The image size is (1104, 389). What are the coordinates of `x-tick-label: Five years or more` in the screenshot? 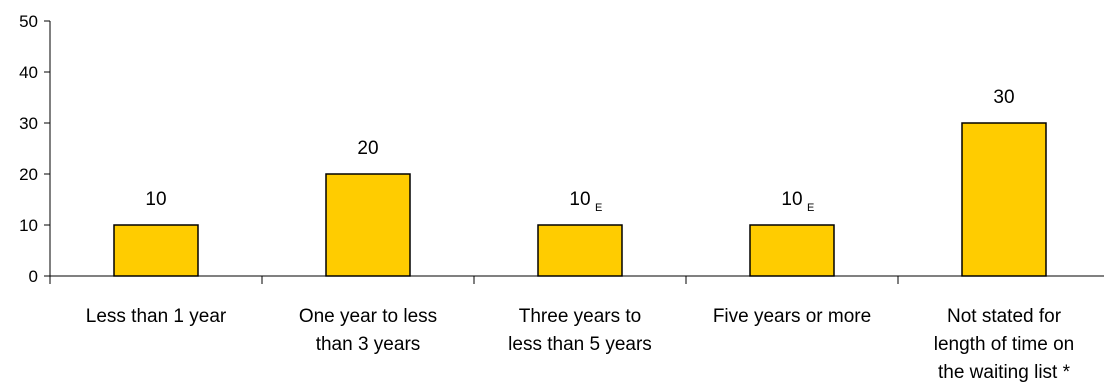 It's located at (792, 316).